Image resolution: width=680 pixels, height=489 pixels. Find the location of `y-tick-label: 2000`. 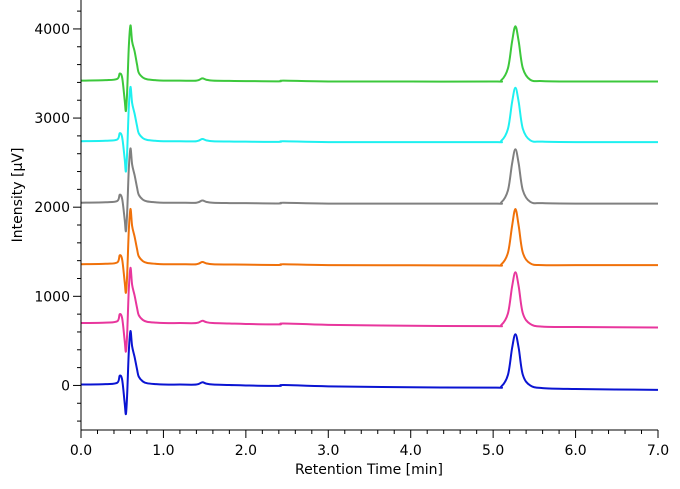

y-tick-label: 2000 is located at coordinates (52, 208).